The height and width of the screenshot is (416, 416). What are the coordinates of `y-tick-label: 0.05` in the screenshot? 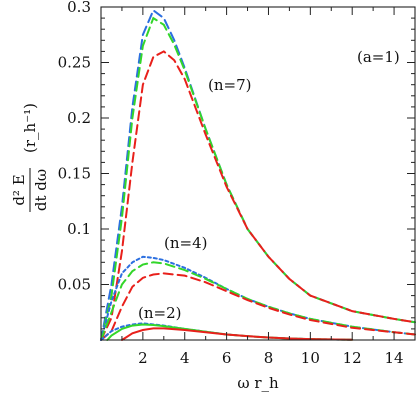 It's located at (74, 285).